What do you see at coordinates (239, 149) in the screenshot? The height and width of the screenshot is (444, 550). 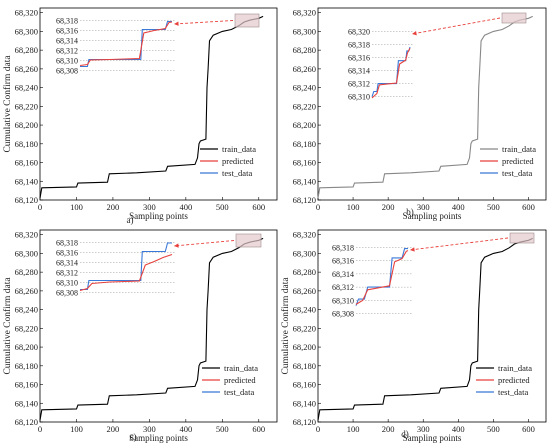 I see `legend-label: train_data` at bounding box center [239, 149].